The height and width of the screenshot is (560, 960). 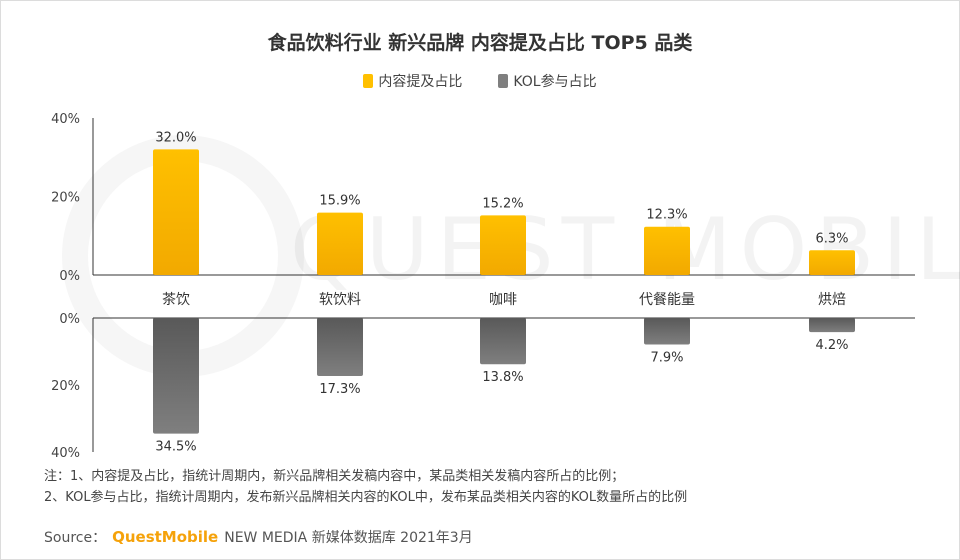 What do you see at coordinates (69, 319) in the screenshot?
I see `lower-tick-label: 0%` at bounding box center [69, 319].